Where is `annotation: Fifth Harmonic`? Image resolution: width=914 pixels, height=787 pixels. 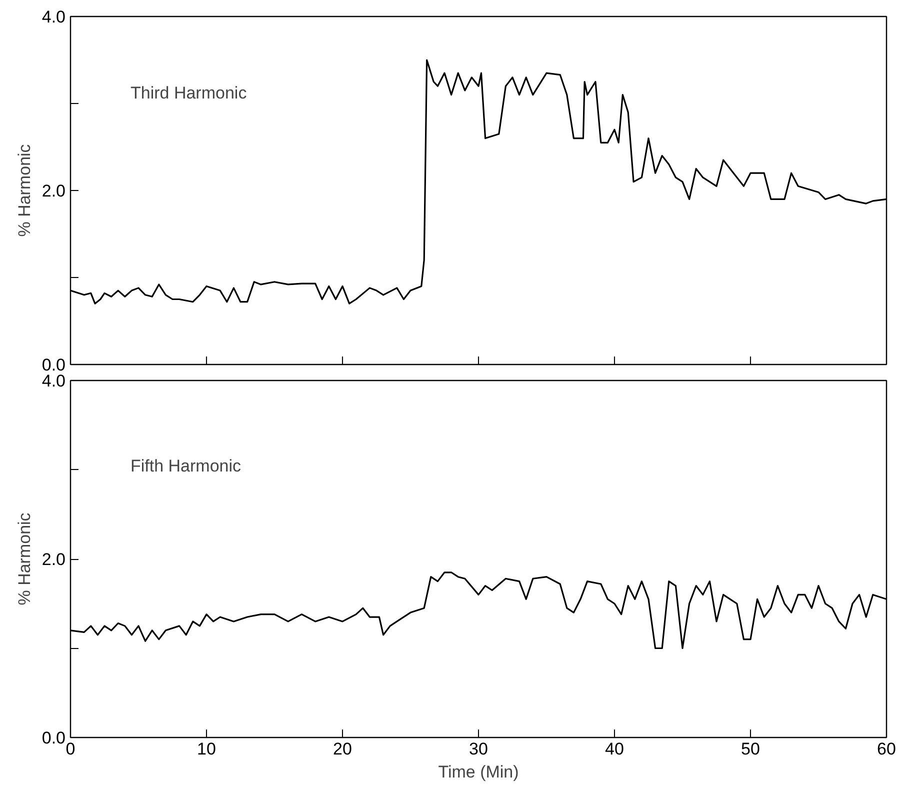
annotation: Fifth Harmonic is located at coordinates (186, 466).